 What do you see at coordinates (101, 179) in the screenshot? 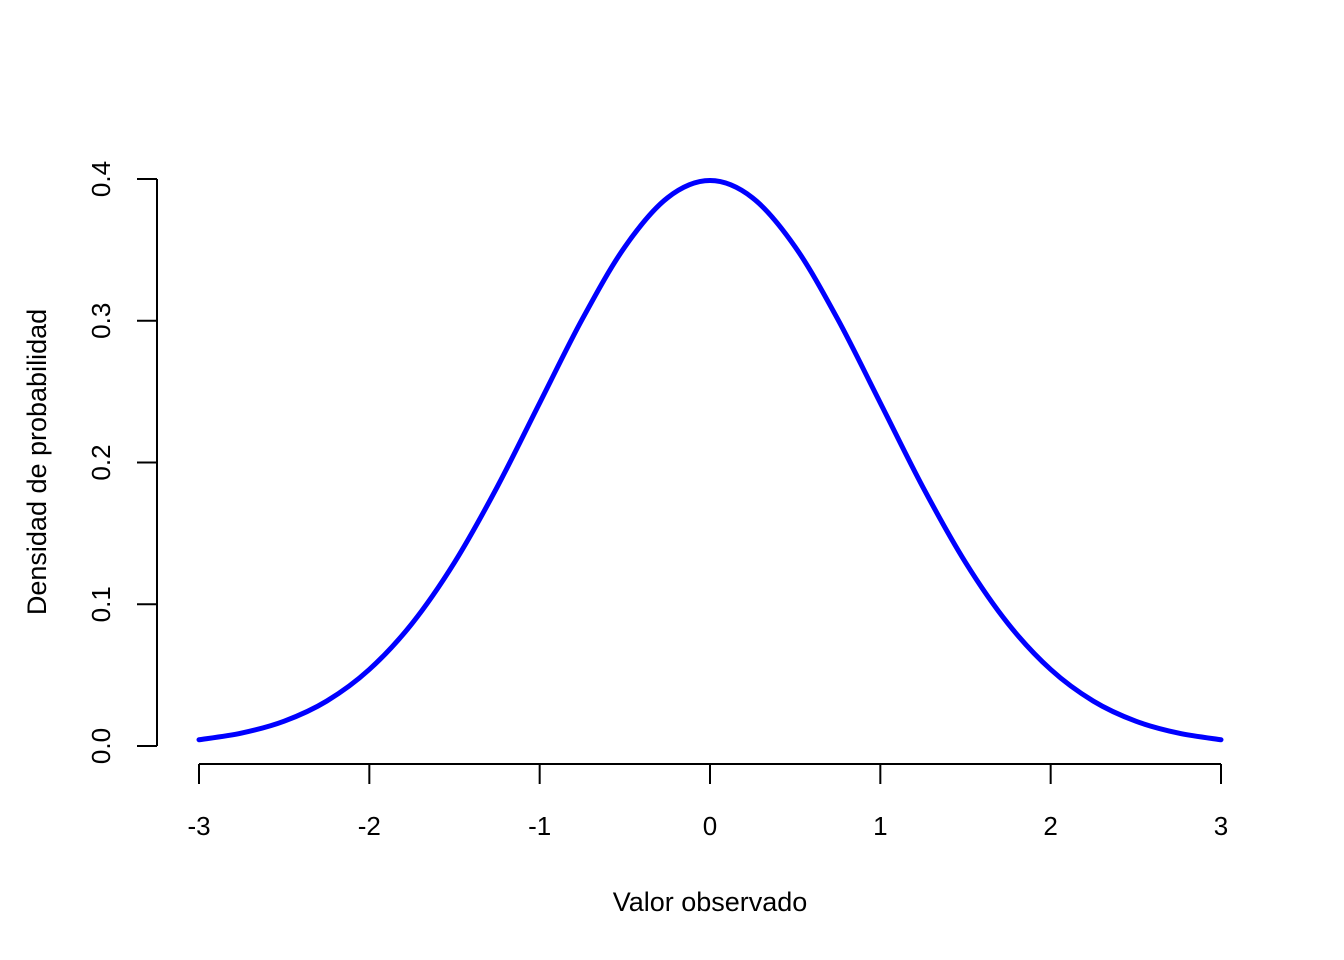
I see `y-tick-label: 0.4` at bounding box center [101, 179].